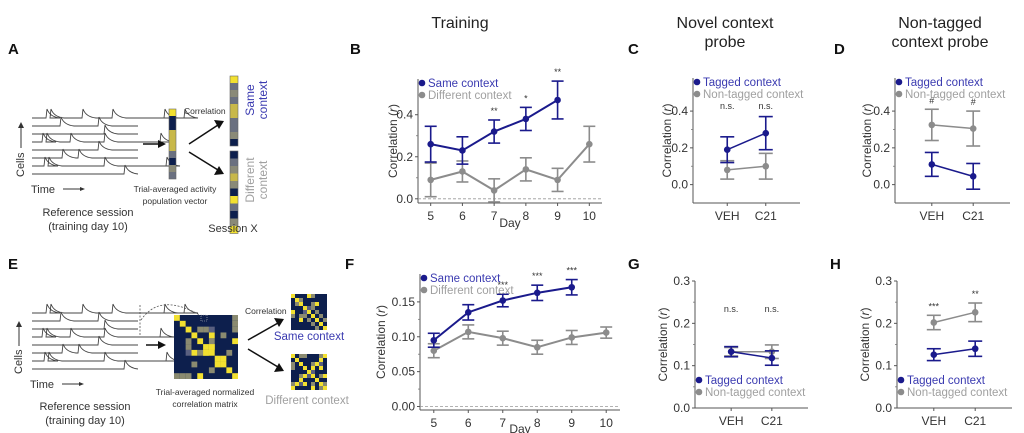 Image resolution: width=1024 pixels, height=433 pixels. Describe the element at coordinates (350, 264) in the screenshot. I see `panel-letter-f: F` at that location.